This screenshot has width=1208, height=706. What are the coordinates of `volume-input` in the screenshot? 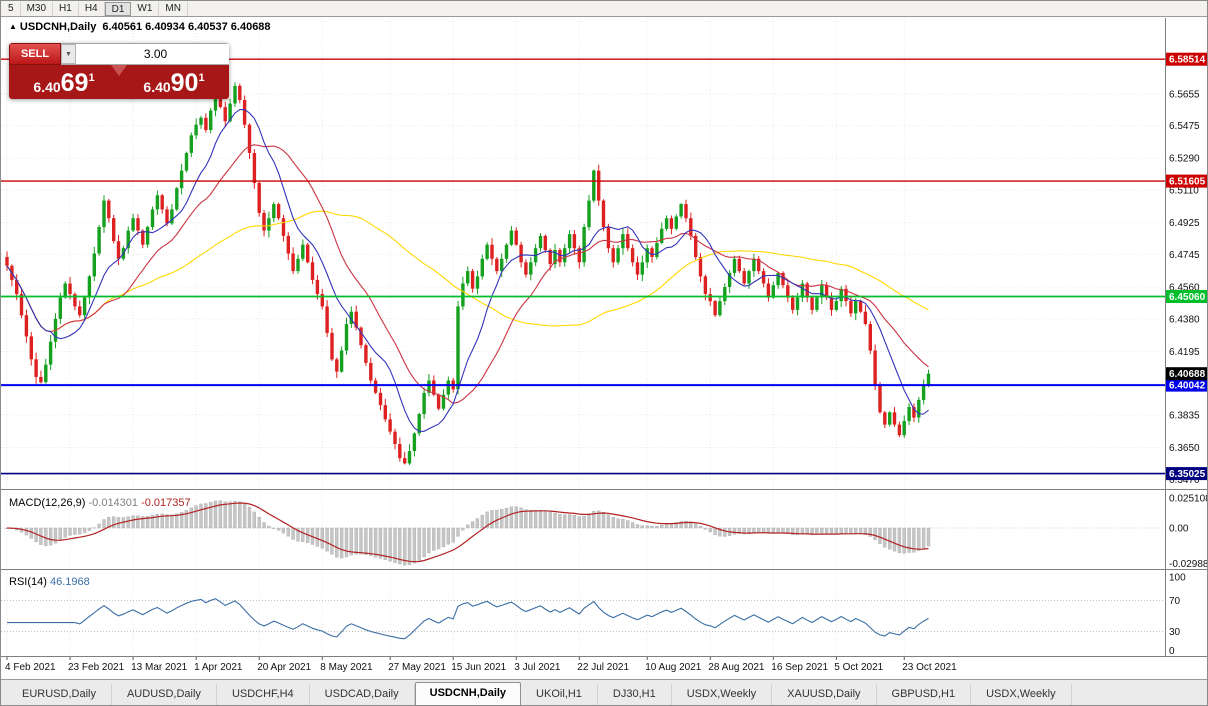 It's located at (152, 54).